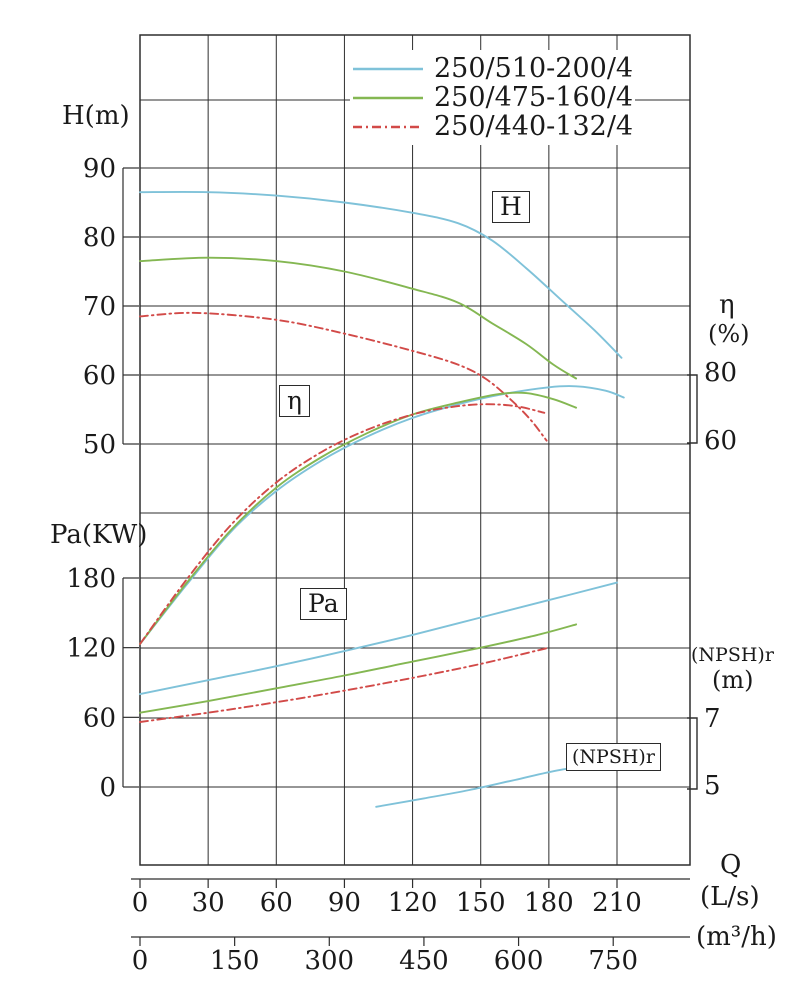  I want to click on q-axis-title: Q, so click(731, 865).